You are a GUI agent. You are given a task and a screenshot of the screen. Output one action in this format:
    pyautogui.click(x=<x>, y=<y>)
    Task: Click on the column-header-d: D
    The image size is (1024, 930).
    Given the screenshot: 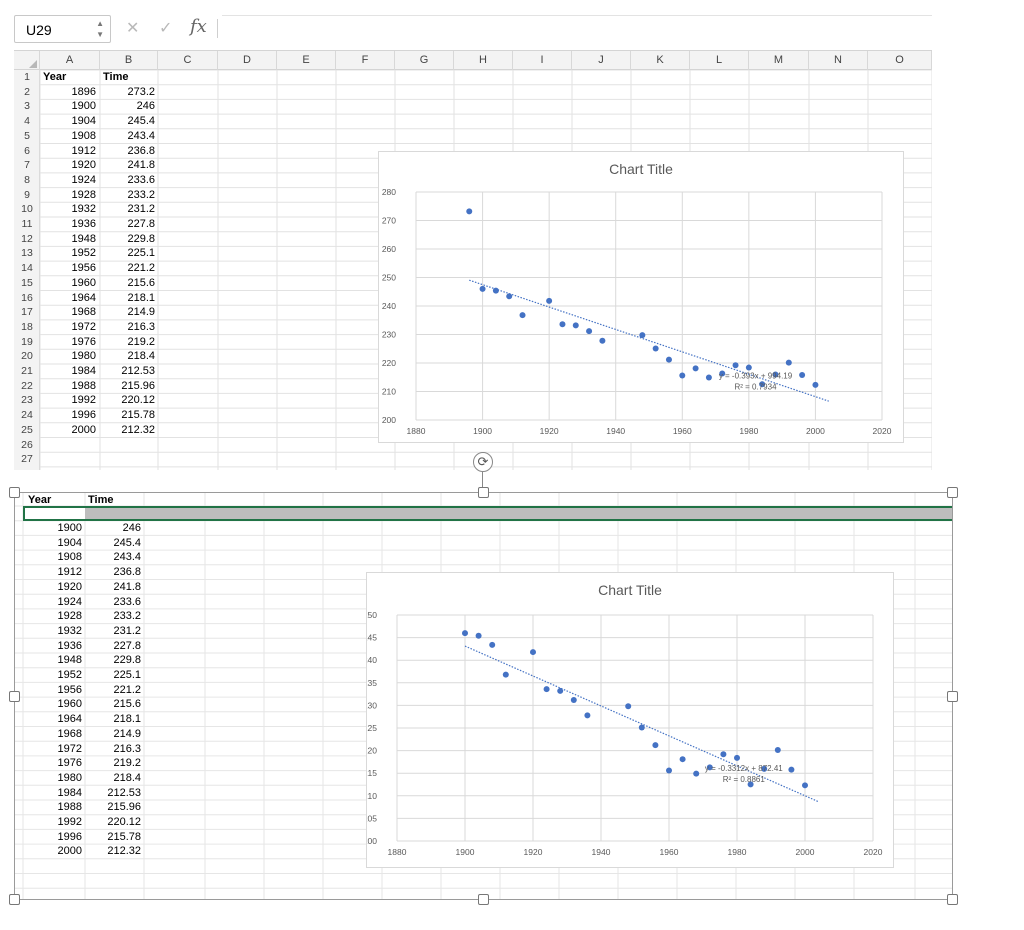 What is the action you would take?
    pyautogui.click(x=247, y=60)
    